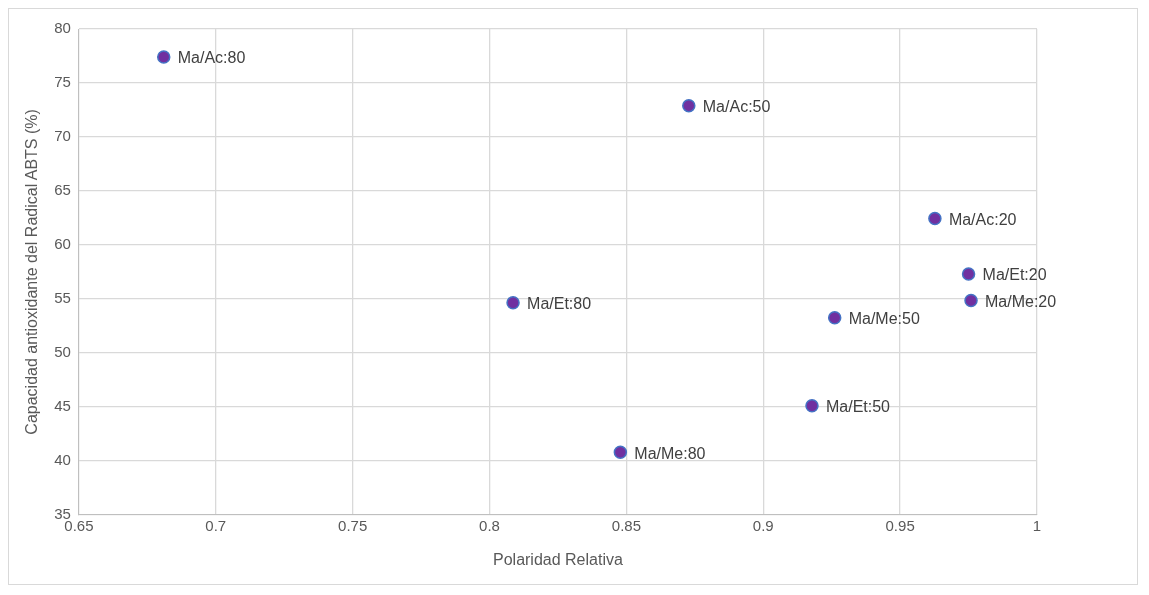 This screenshot has width=1149, height=595. Describe the element at coordinates (62, 459) in the screenshot. I see `y-tick-label: 40` at that location.